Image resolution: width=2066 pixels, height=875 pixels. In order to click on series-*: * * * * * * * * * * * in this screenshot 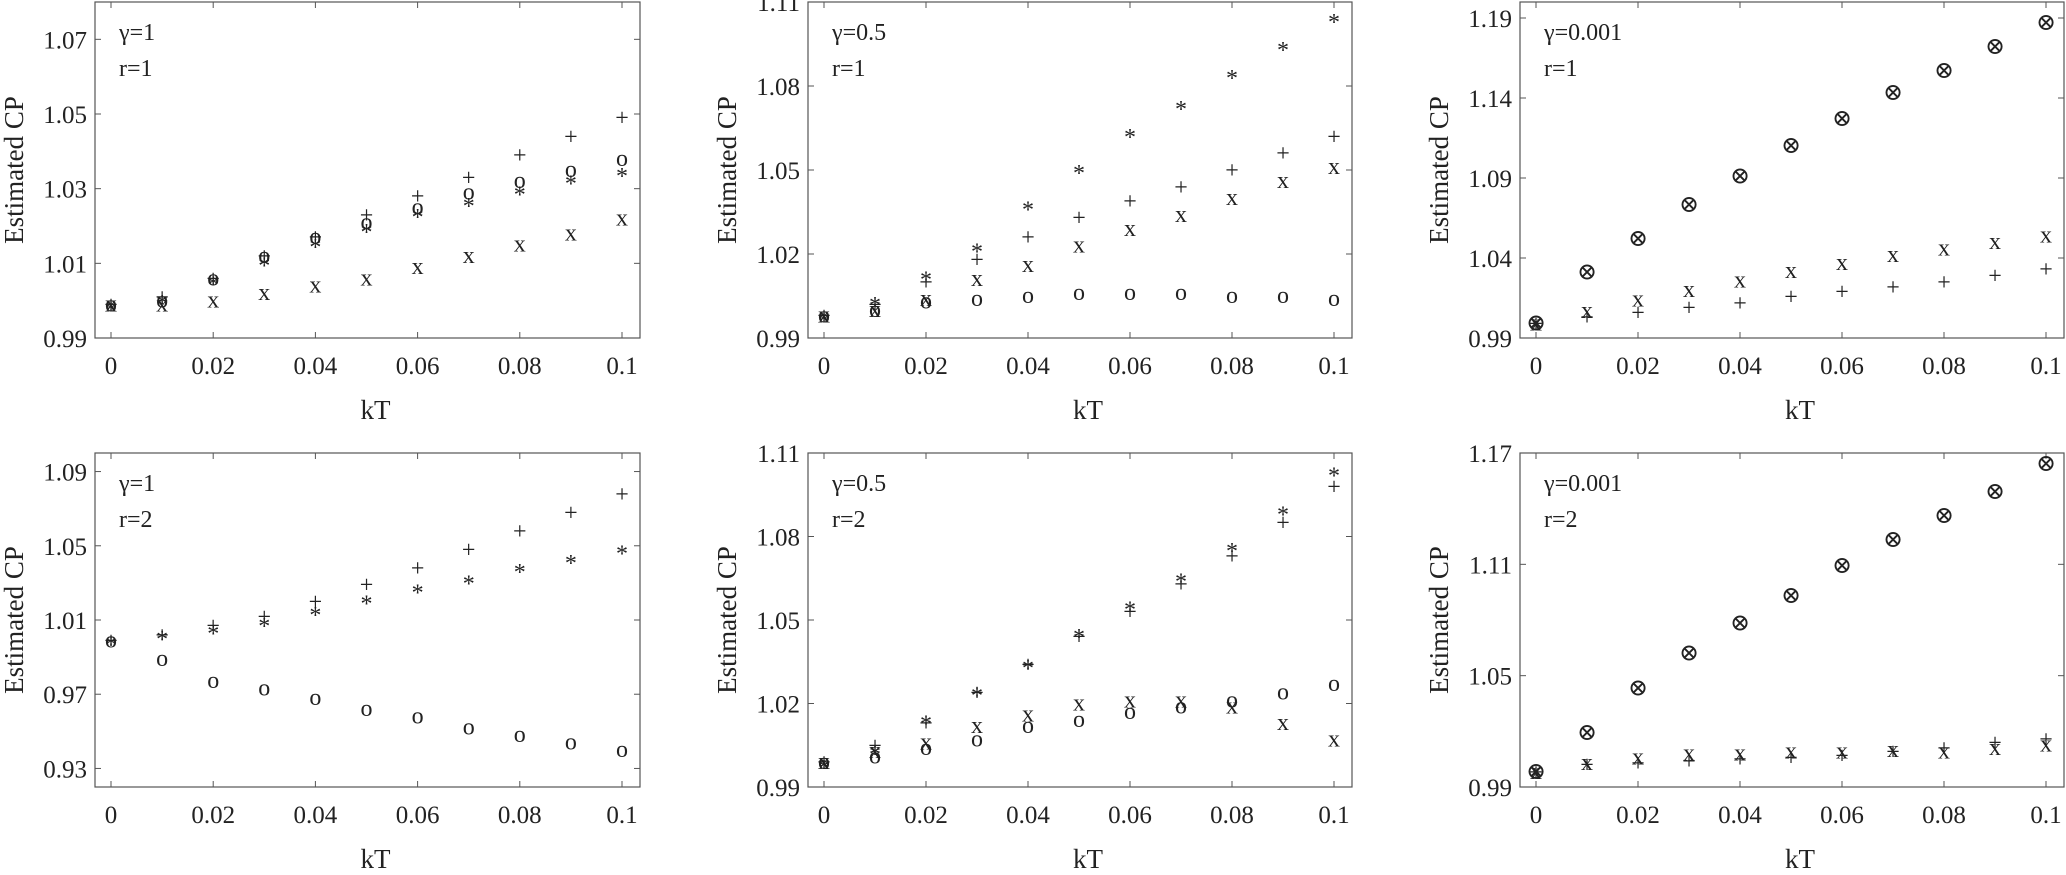, I will do `click(366, 244)`.